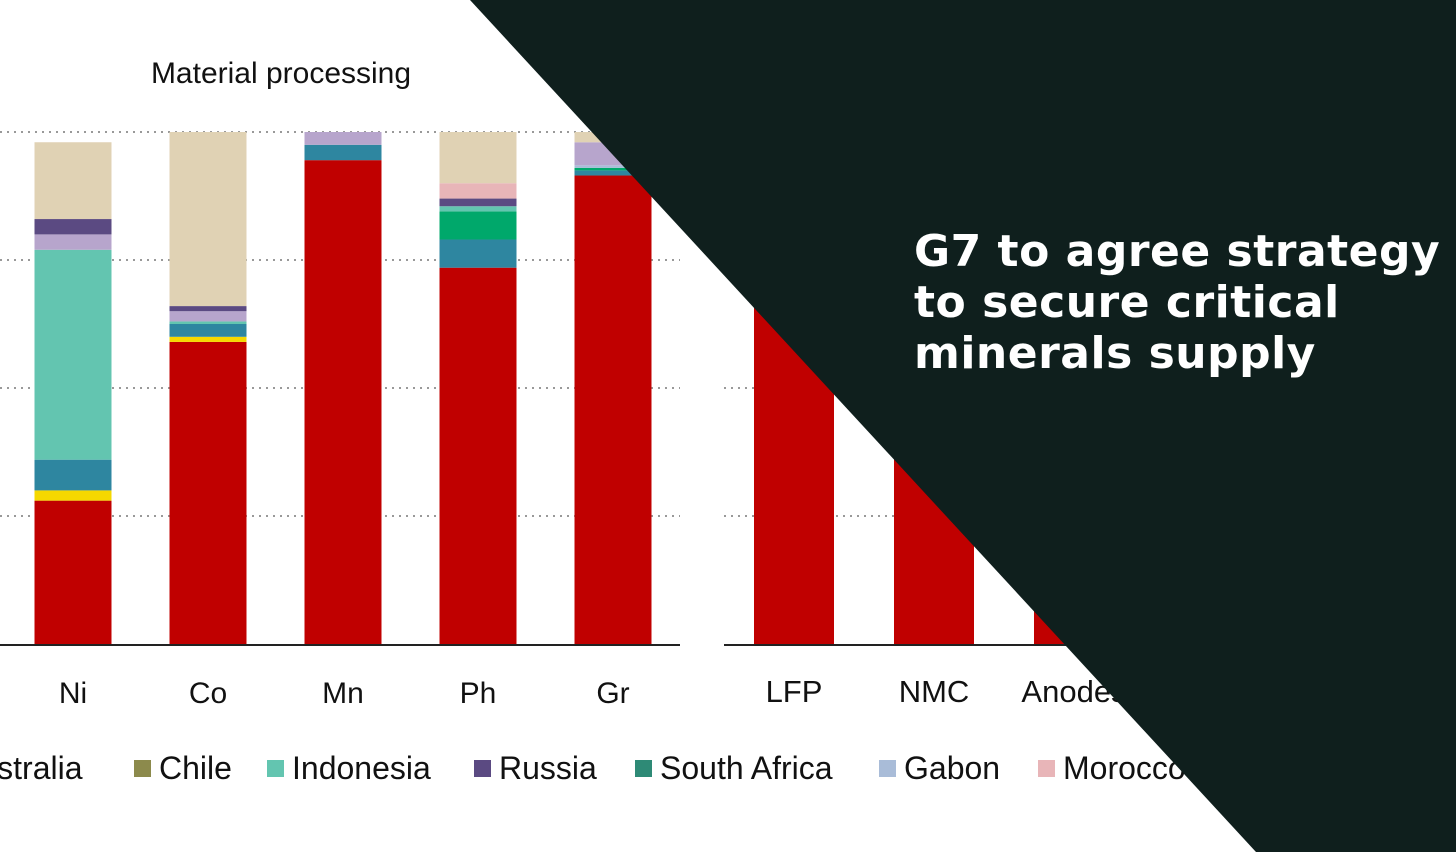  I want to click on bar-segment-ni-russia, so click(73, 227).